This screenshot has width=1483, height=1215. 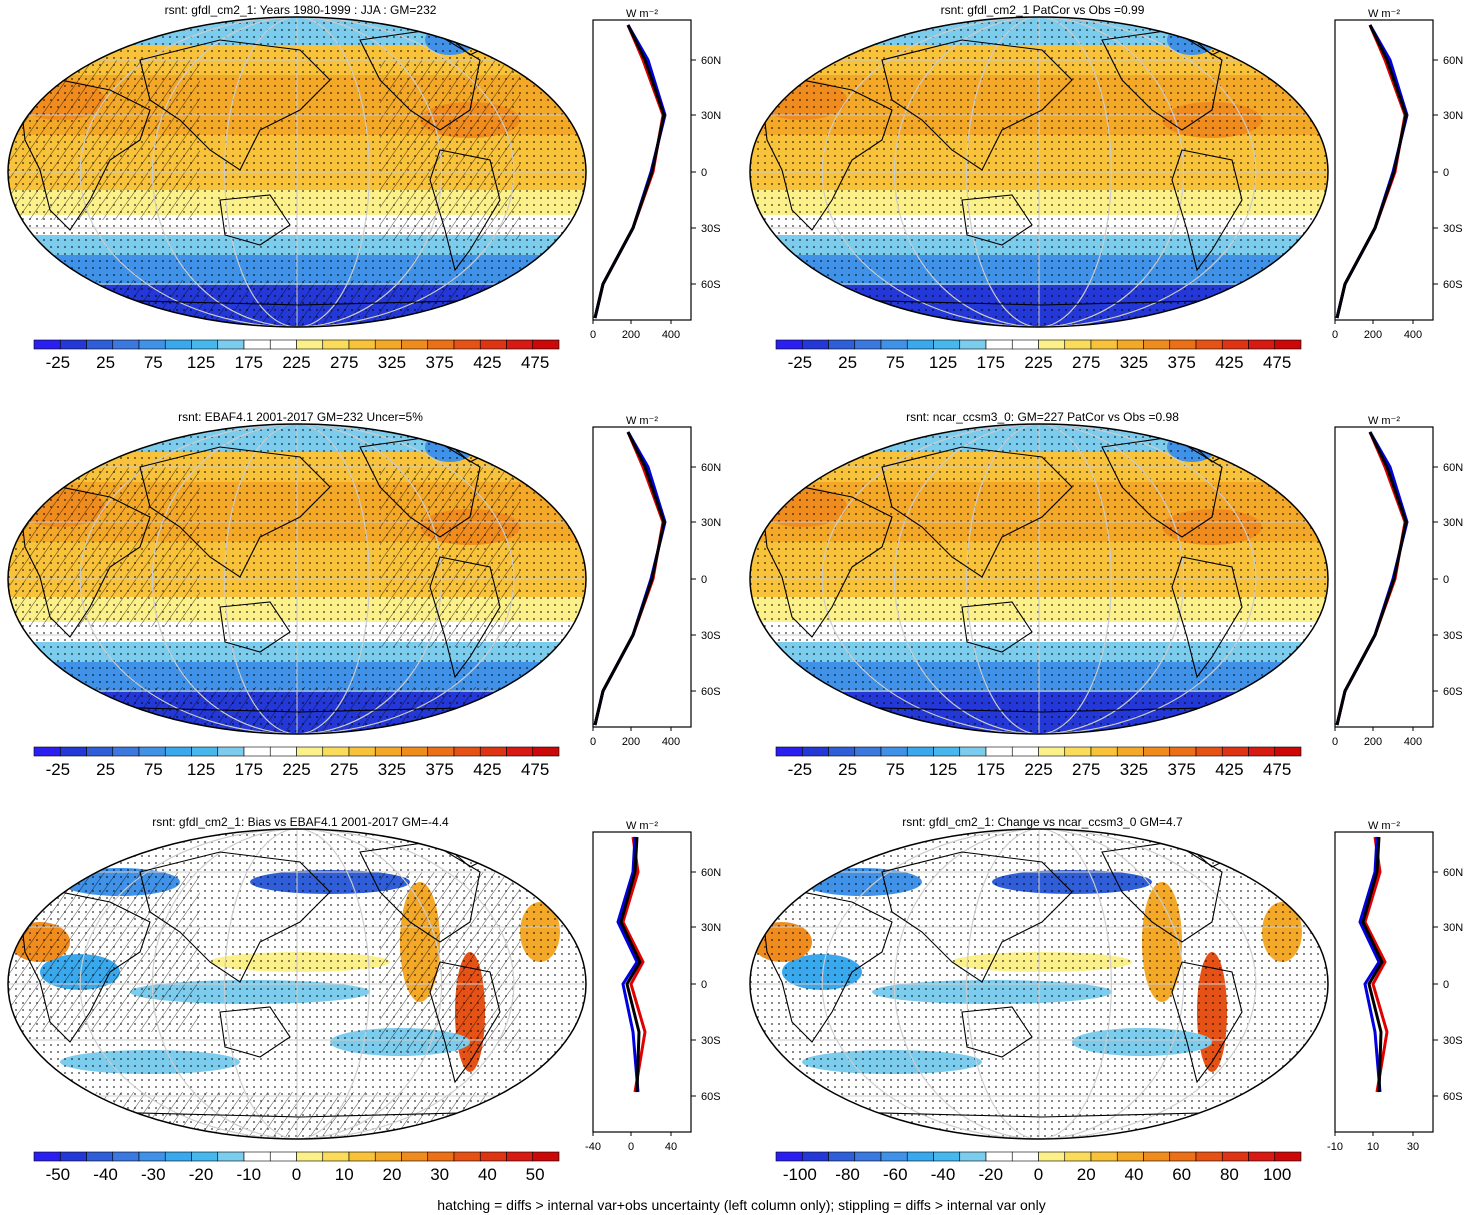 What do you see at coordinates (296, 362) in the screenshot?
I see `colorbar-label: 225` at bounding box center [296, 362].